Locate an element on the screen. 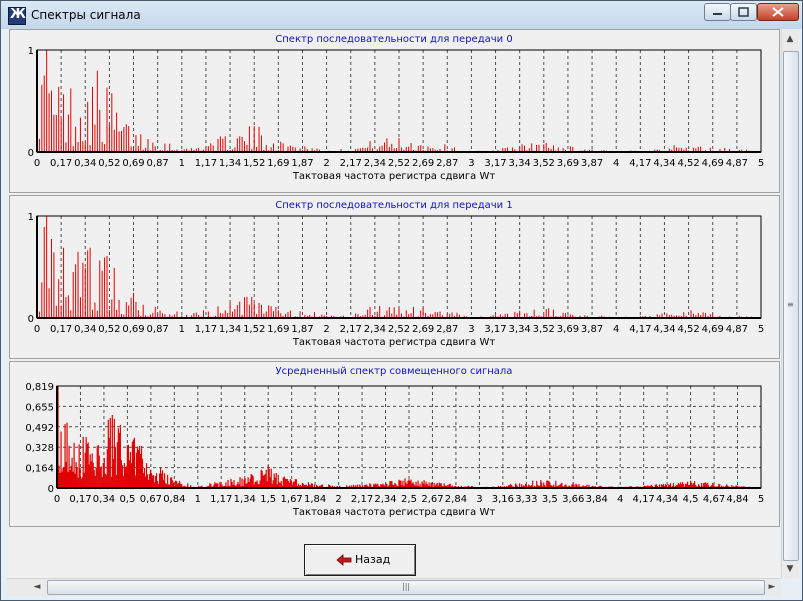  x-tick-label: 1 is located at coordinates (182, 163).